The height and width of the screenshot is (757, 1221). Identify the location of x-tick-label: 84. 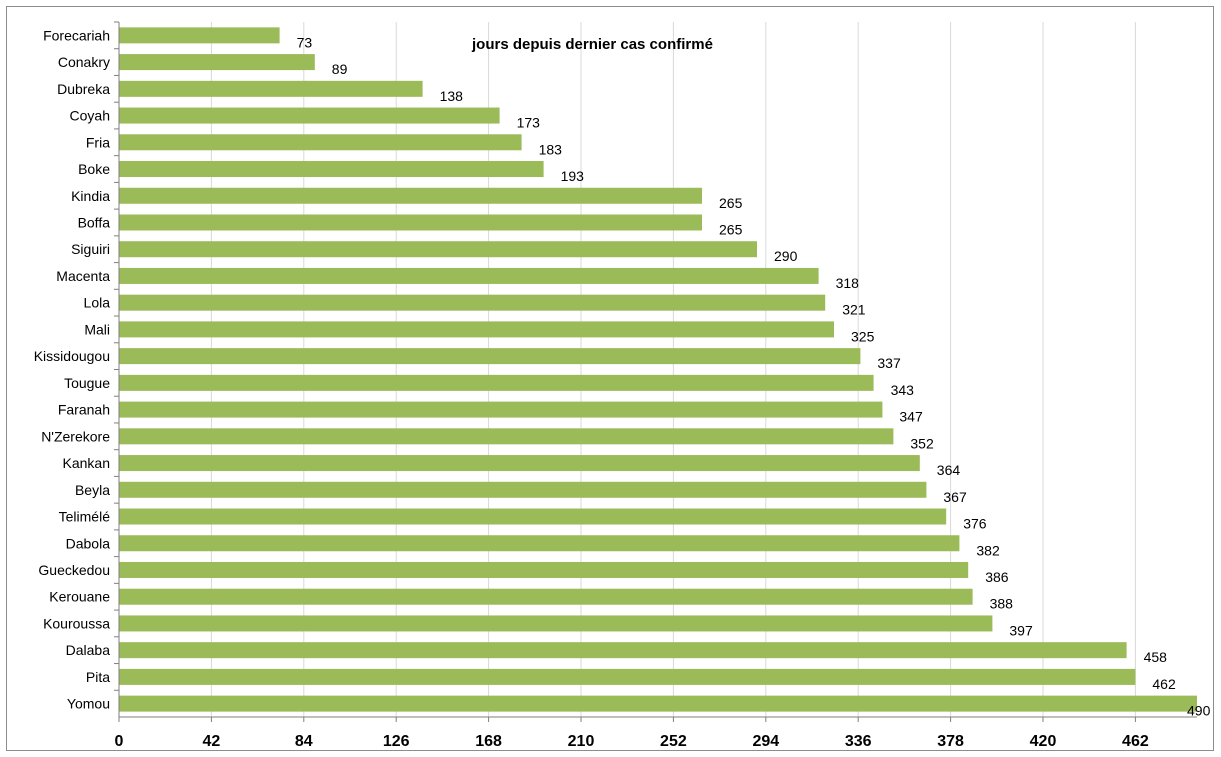
(304, 741).